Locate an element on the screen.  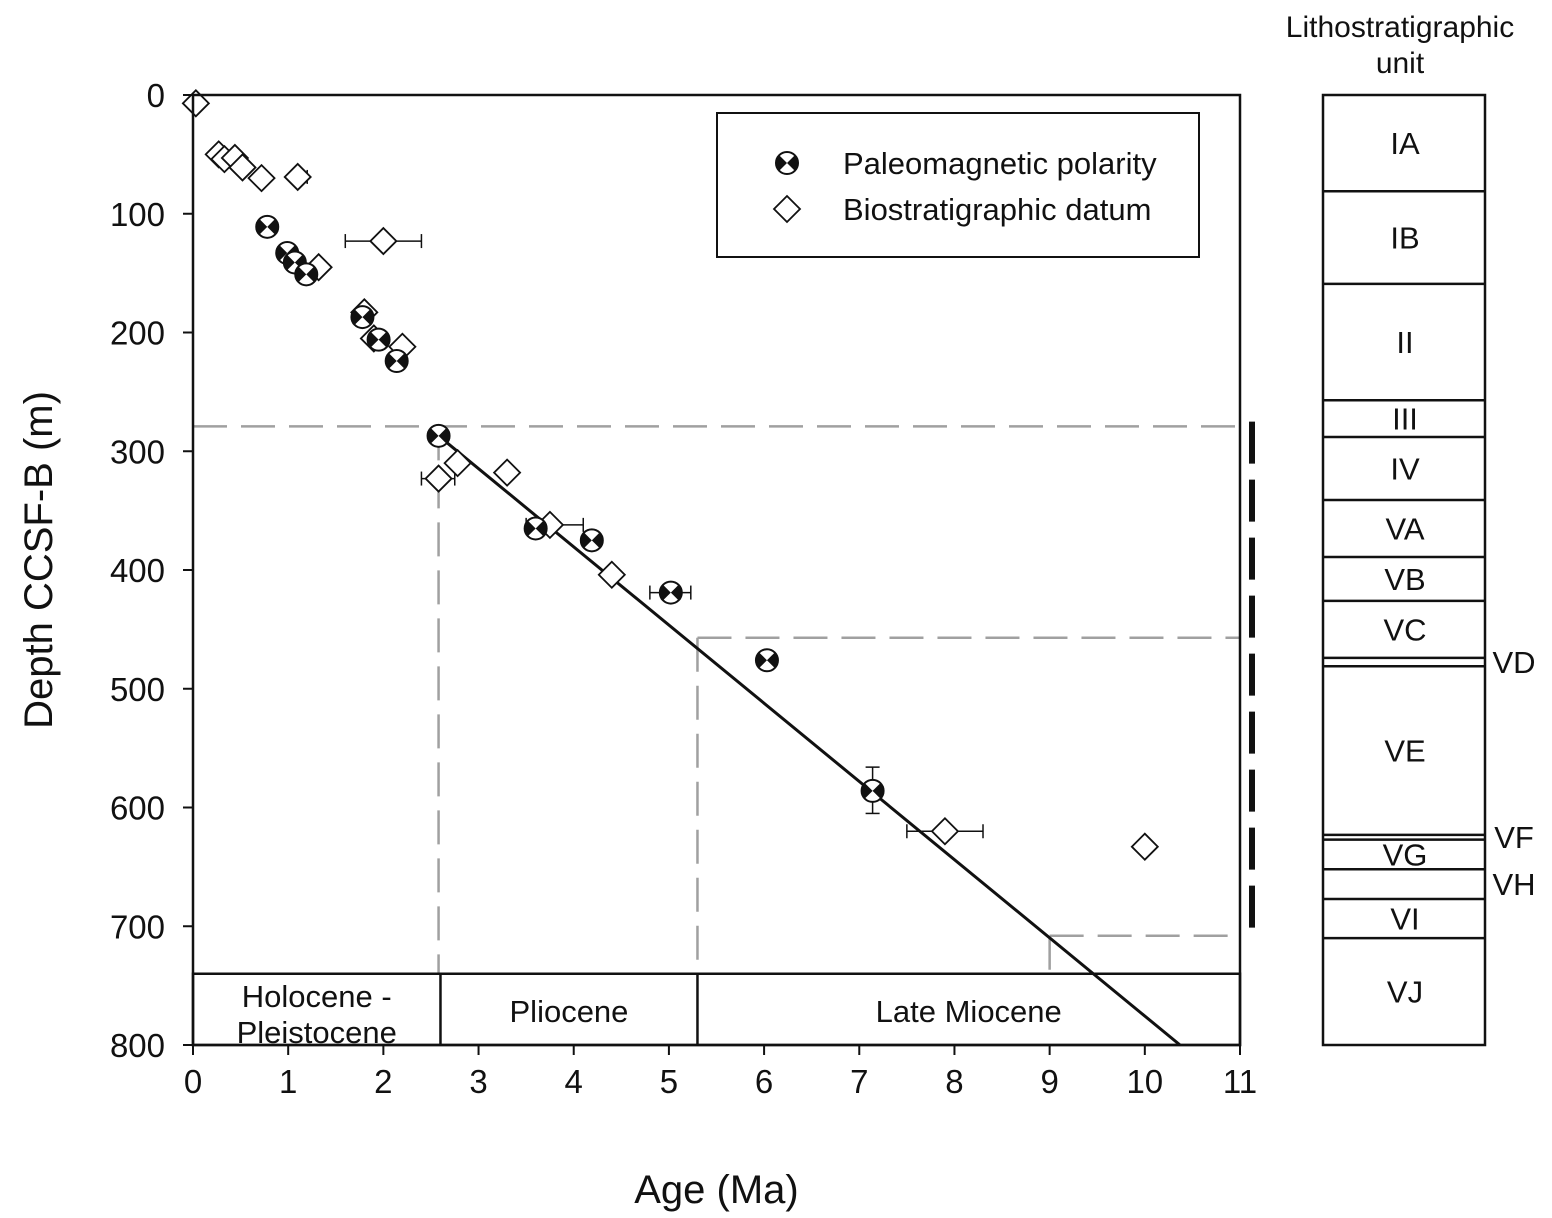
y-tick-label: 0 is located at coordinates (156, 95).